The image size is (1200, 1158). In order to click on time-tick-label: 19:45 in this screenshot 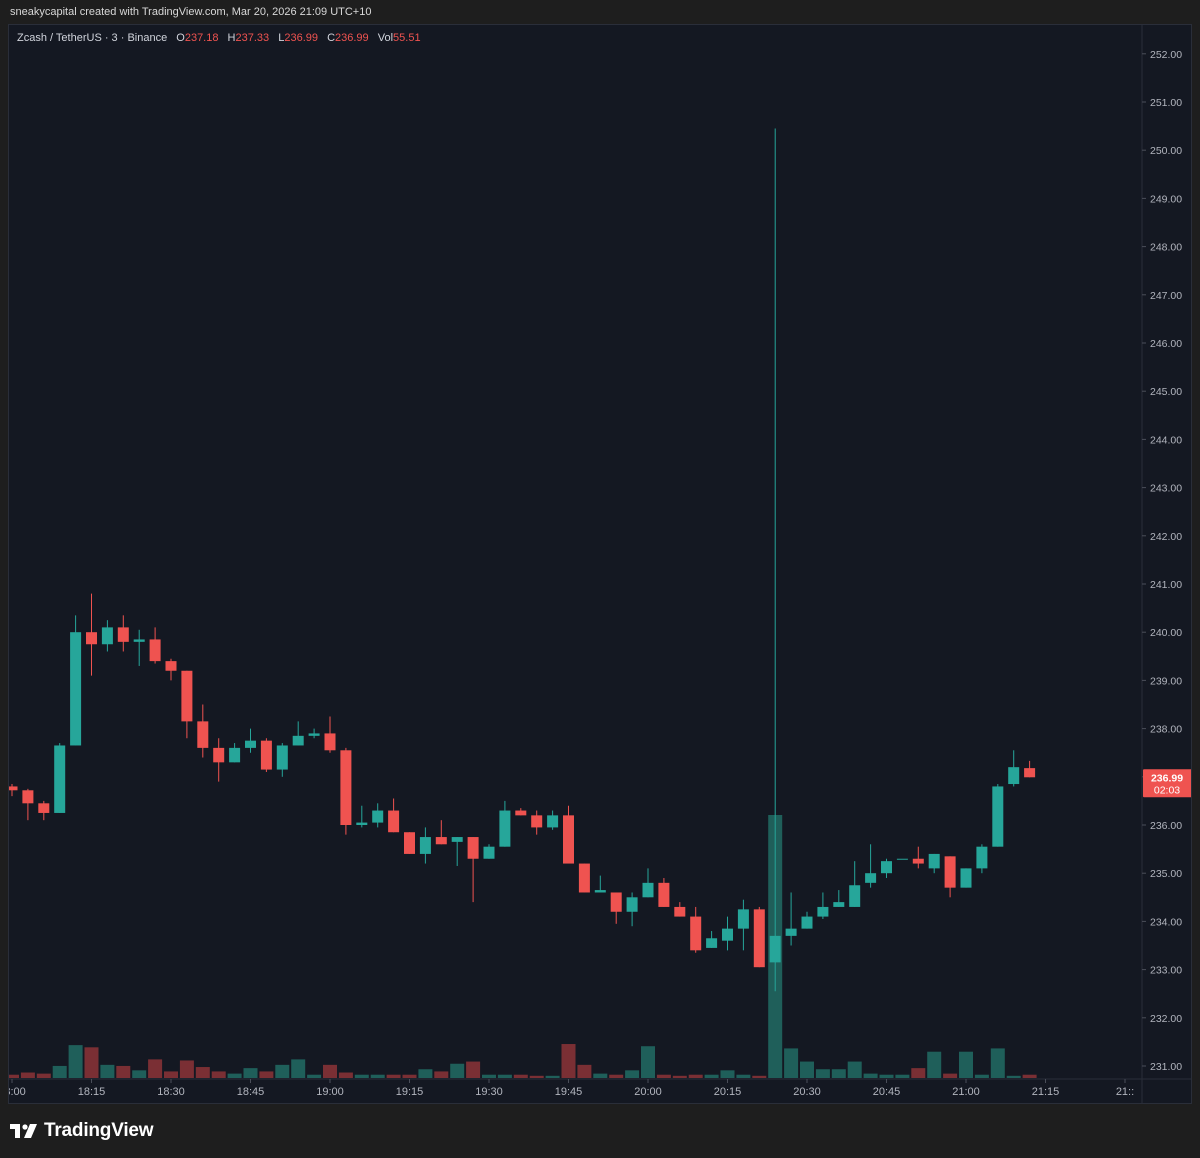, I will do `click(569, 1092)`.